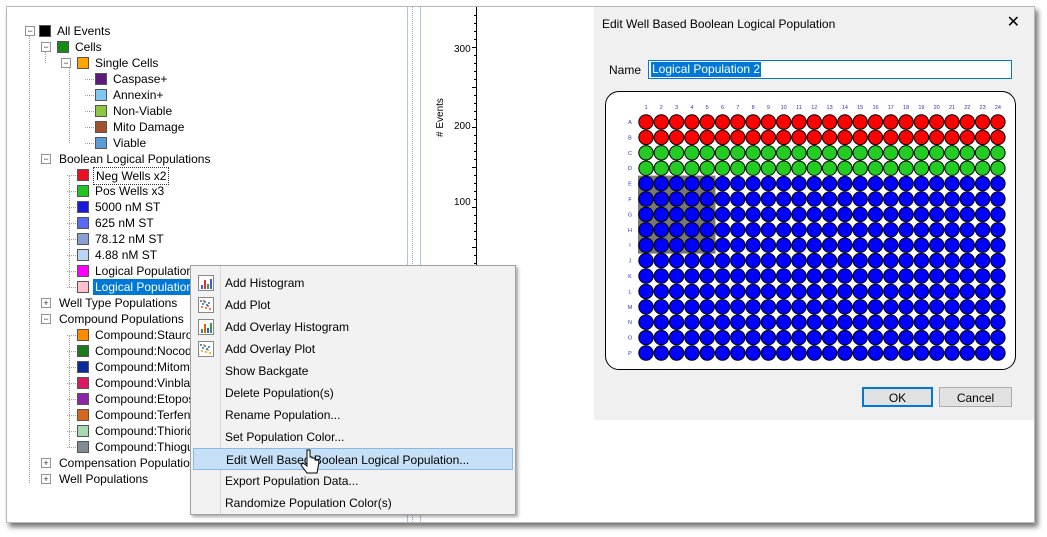 The width and height of the screenshot is (1047, 537). Describe the element at coordinates (707, 291) in the screenshot. I see `well-L5` at that location.